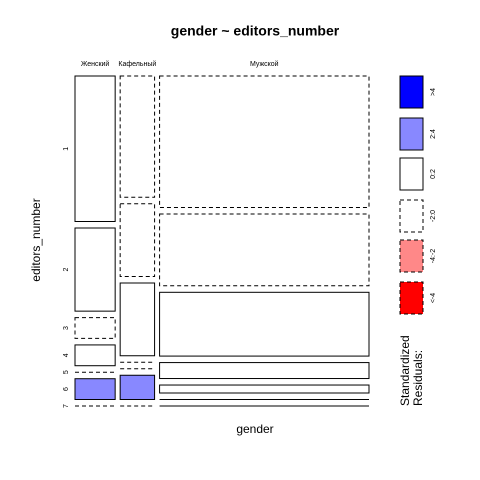 This screenshot has width=480, height=480. Describe the element at coordinates (66, 406) in the screenshot. I see `row-label: 7` at that location.